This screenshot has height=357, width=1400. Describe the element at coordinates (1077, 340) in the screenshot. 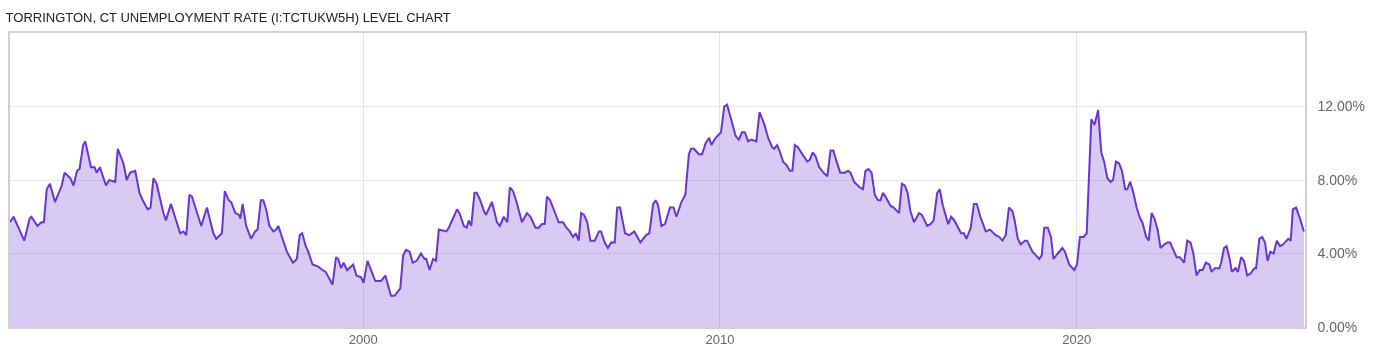

I see `x-tick-label: 2020` at that location.